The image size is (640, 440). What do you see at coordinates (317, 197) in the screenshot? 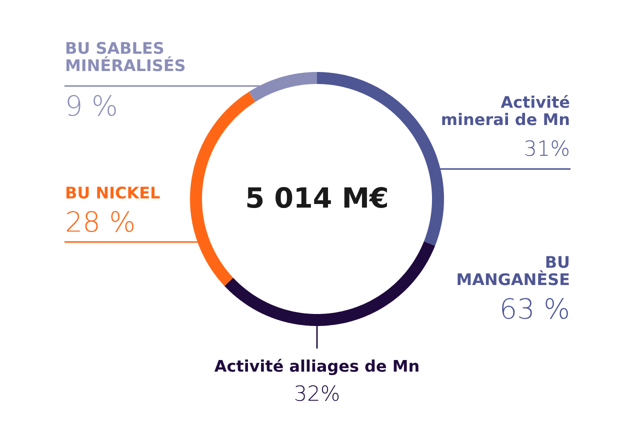
I see `text: 5 014 M€` at bounding box center [317, 197].